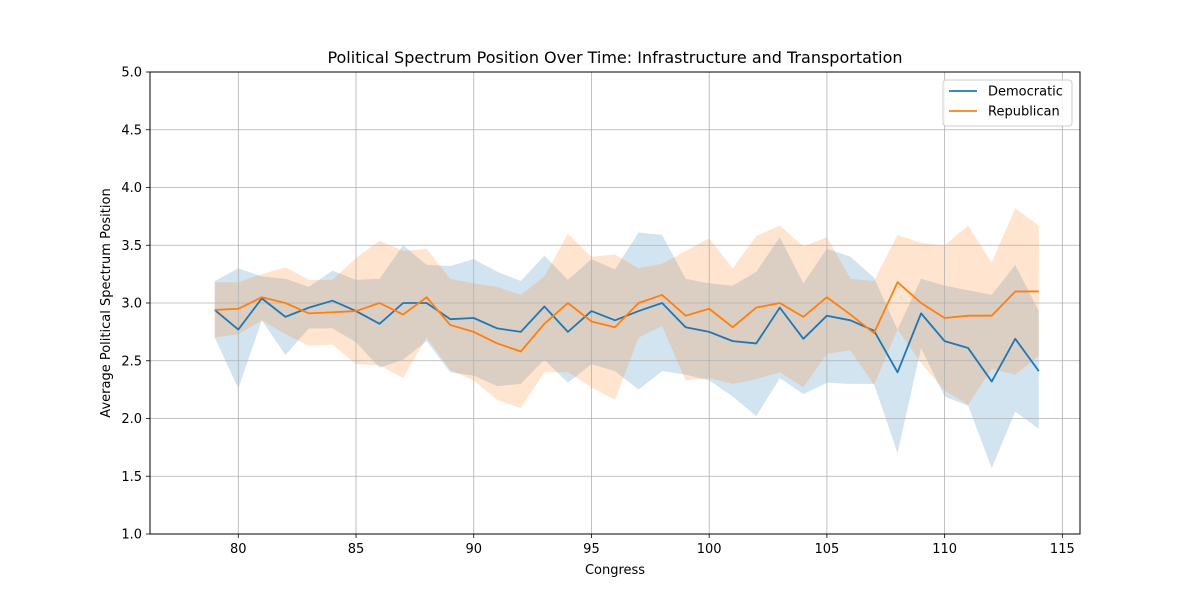 The height and width of the screenshot is (600, 1200). What do you see at coordinates (131, 477) in the screenshot?
I see `y-tick-label: 1.5` at bounding box center [131, 477].